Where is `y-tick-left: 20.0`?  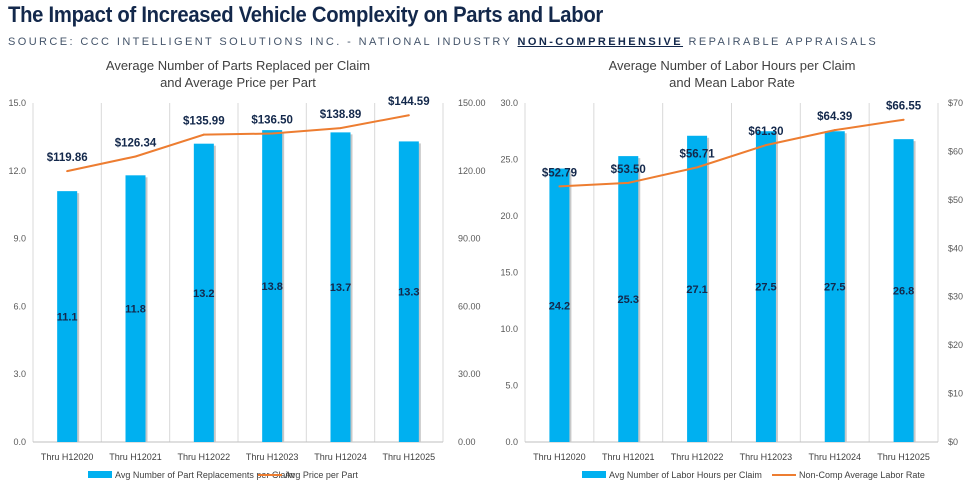
y-tick-left: 20.0 is located at coordinates (509, 216).